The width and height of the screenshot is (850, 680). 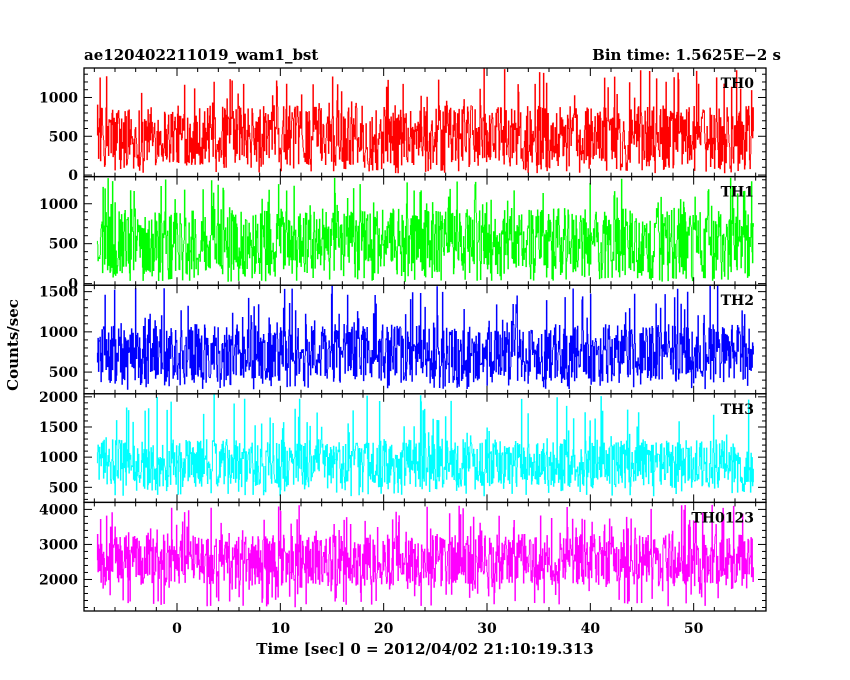 What do you see at coordinates (722, 518) in the screenshot?
I see `panel-label-th0123: TH0123` at bounding box center [722, 518].